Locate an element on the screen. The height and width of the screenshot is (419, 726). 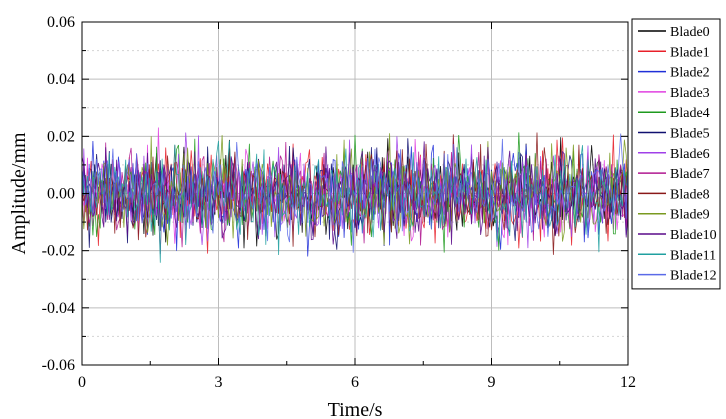
legend-label: Blade0 is located at coordinates (690, 32).